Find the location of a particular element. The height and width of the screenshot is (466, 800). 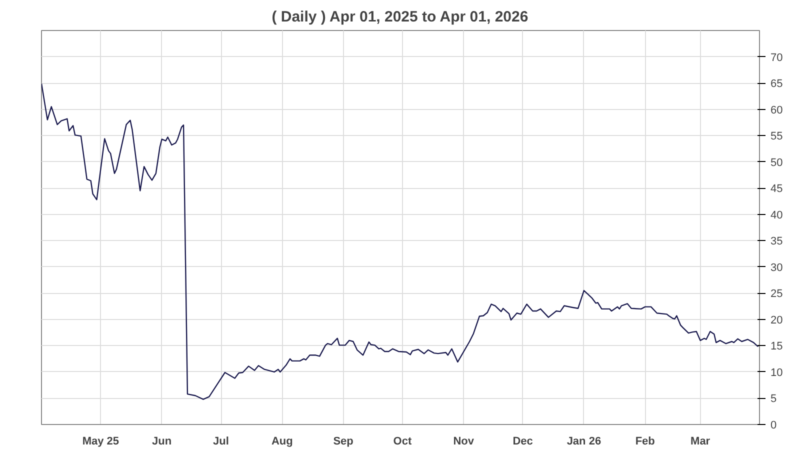

y-tick-label: 0 is located at coordinates (773, 426).